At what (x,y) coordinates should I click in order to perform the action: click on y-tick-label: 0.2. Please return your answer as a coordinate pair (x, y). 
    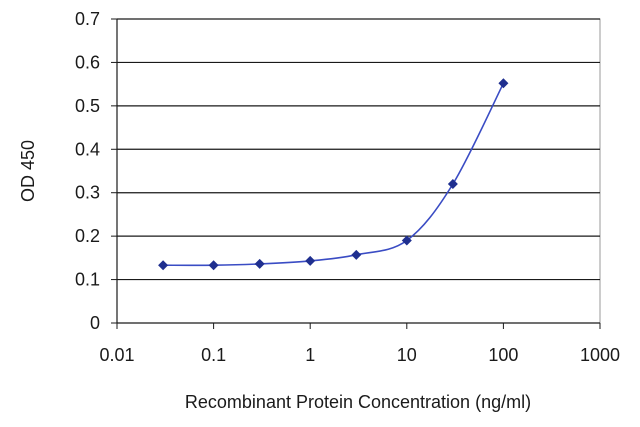
    Looking at the image, I should click on (87, 236).